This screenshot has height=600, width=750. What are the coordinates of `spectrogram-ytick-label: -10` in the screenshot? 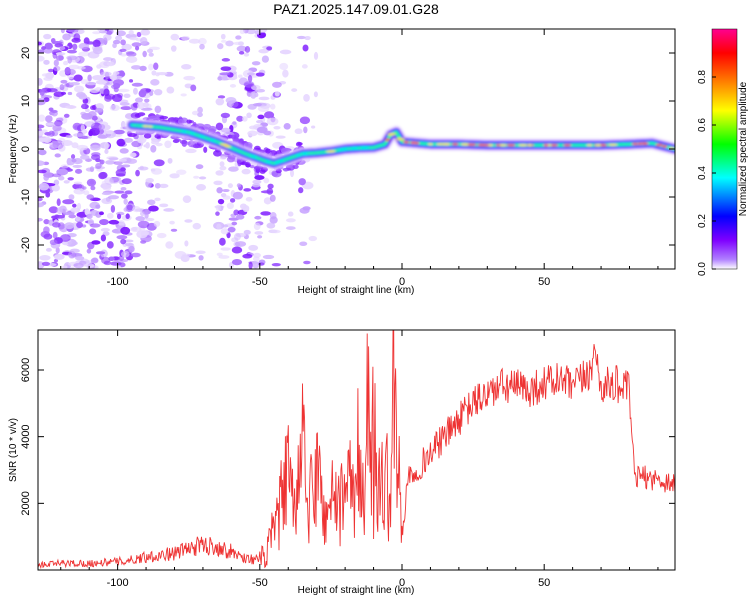 It's located at (26, 197).